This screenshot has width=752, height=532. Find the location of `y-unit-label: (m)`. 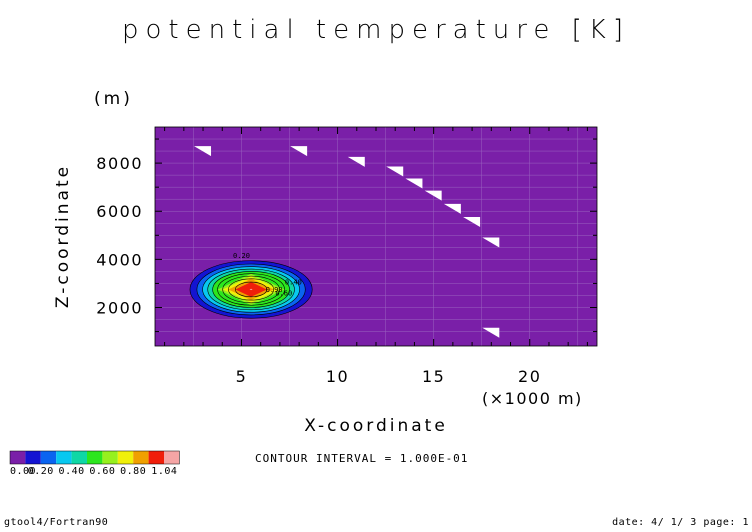

y-unit-label: (m) is located at coordinates (113, 99).